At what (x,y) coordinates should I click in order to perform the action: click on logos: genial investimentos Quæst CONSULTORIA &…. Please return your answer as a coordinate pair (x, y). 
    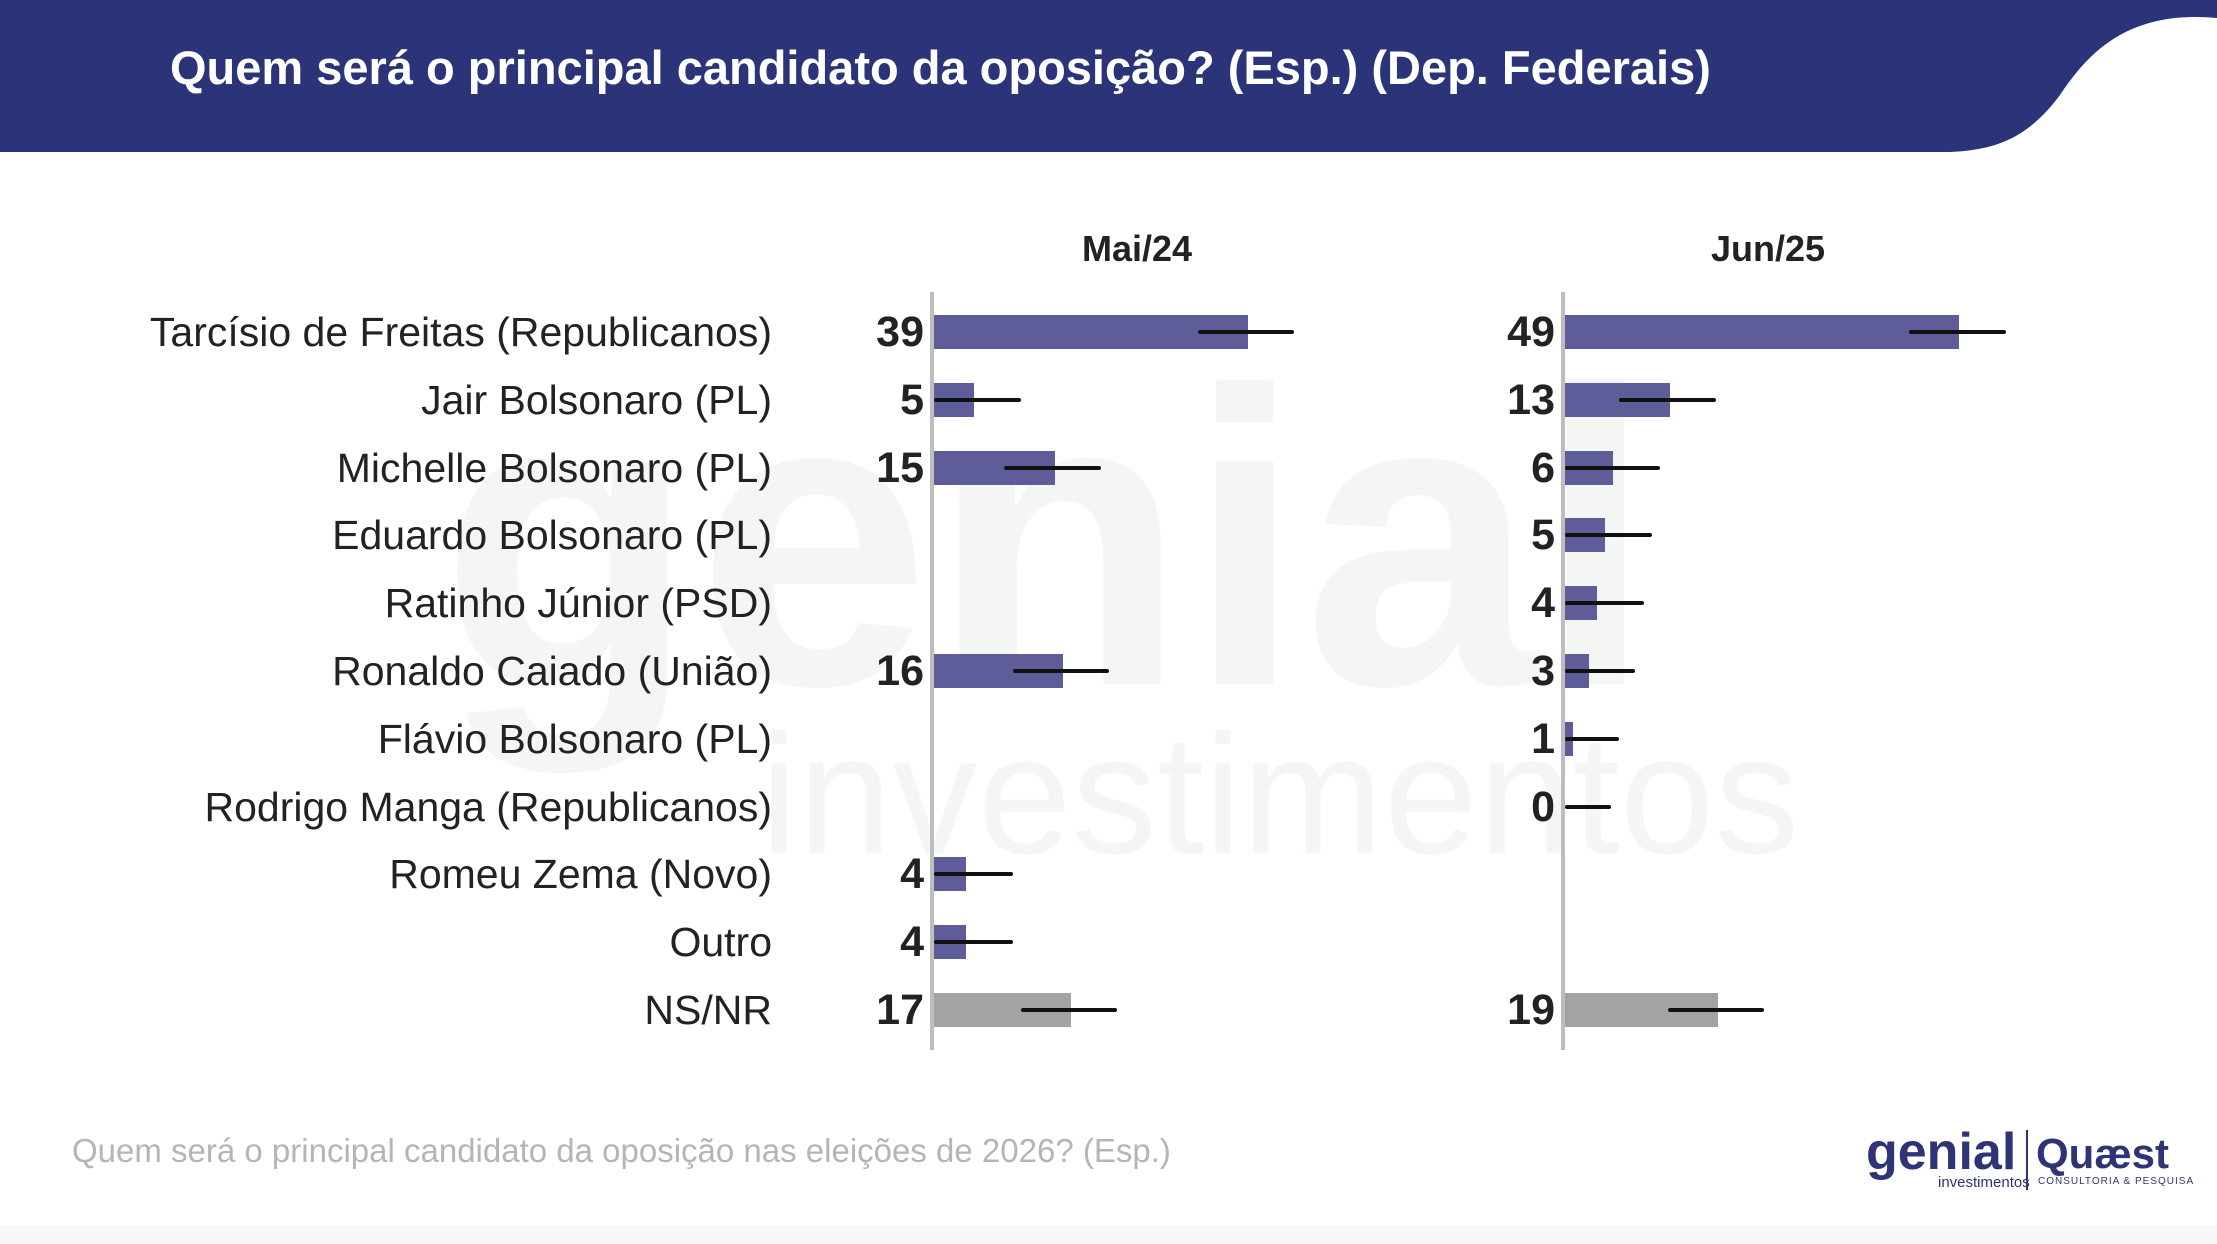
    Looking at the image, I should click on (2029, 1159).